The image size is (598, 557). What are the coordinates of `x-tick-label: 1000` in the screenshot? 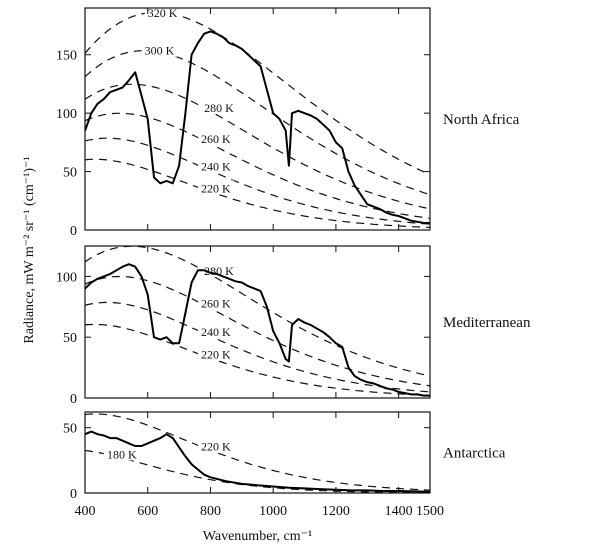 It's located at (273, 511).